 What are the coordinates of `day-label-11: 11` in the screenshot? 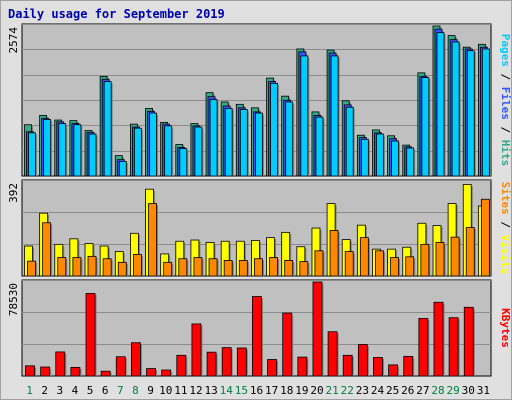 It's located at (180, 390).